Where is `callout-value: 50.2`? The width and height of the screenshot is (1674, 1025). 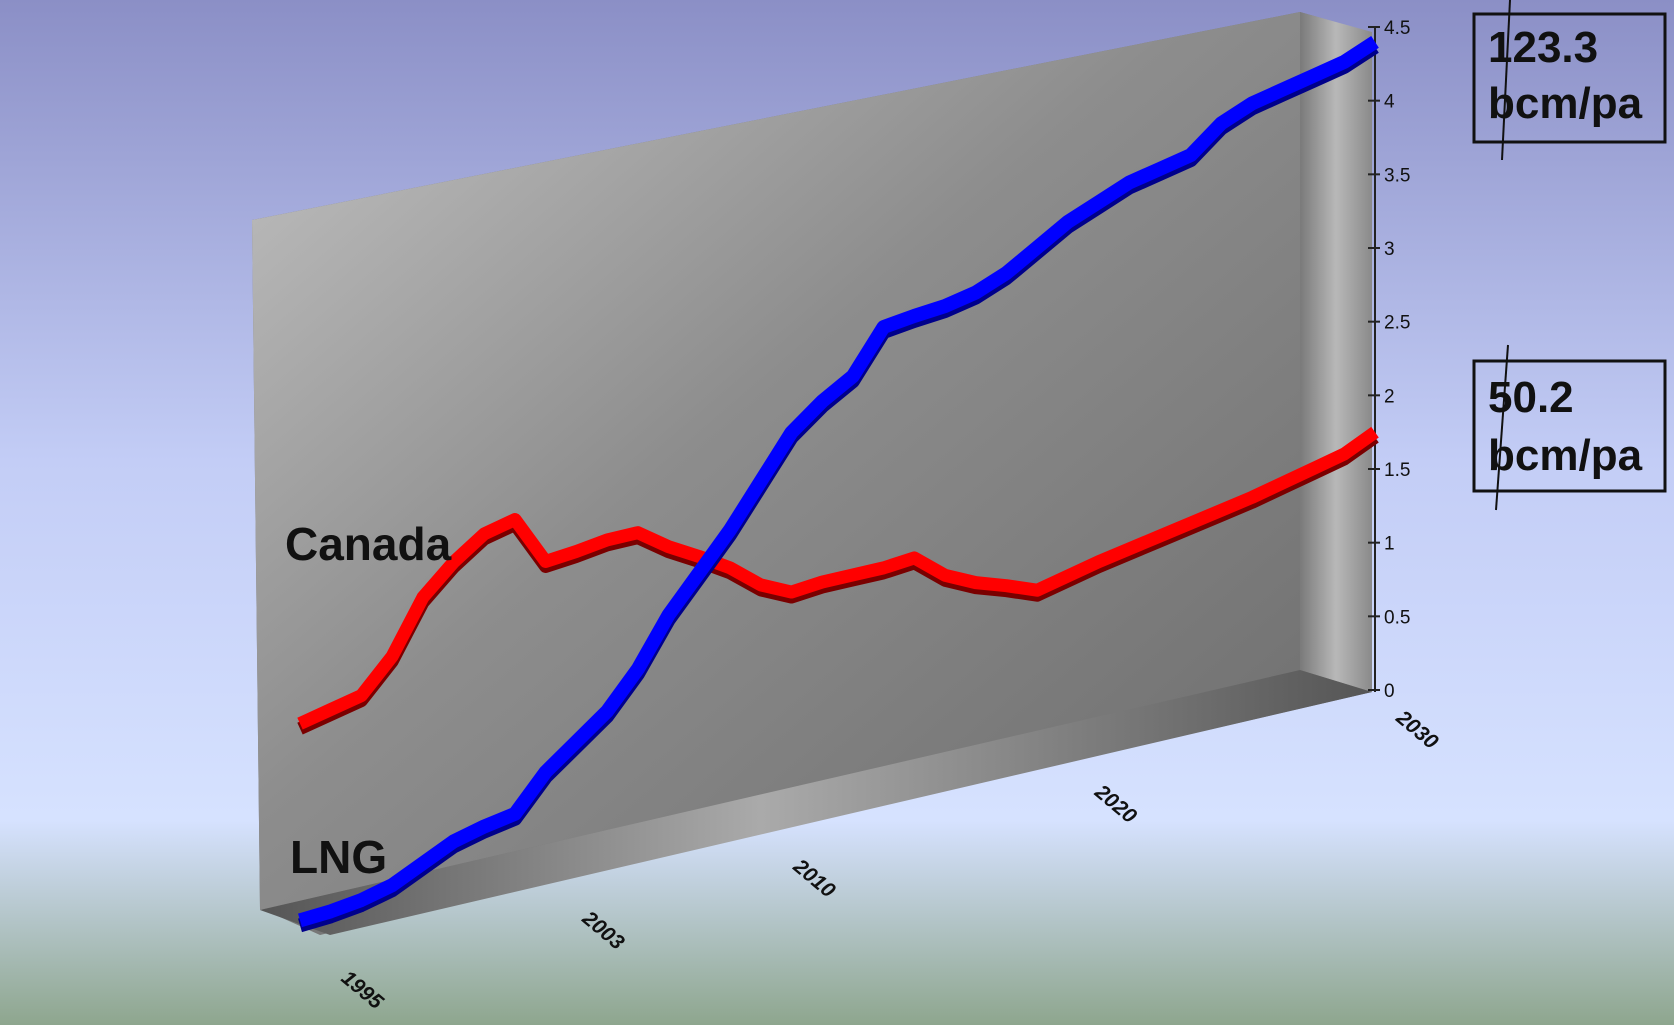 callout-value: 50.2 is located at coordinates (1531, 397).